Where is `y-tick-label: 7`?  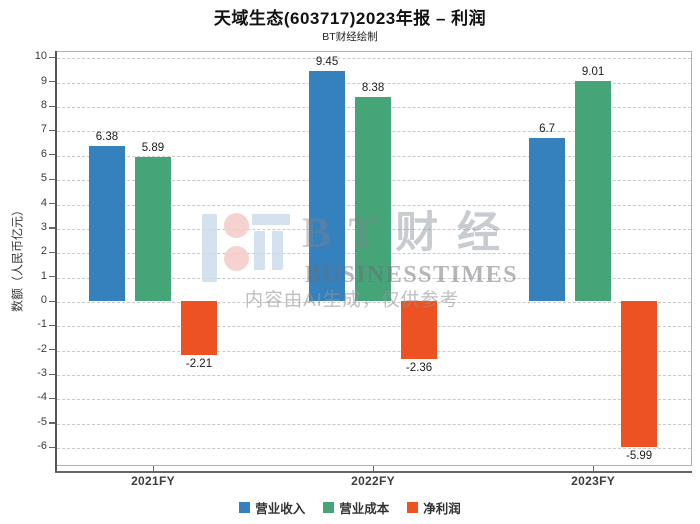
y-tick-label: 7 is located at coordinates (43, 129).